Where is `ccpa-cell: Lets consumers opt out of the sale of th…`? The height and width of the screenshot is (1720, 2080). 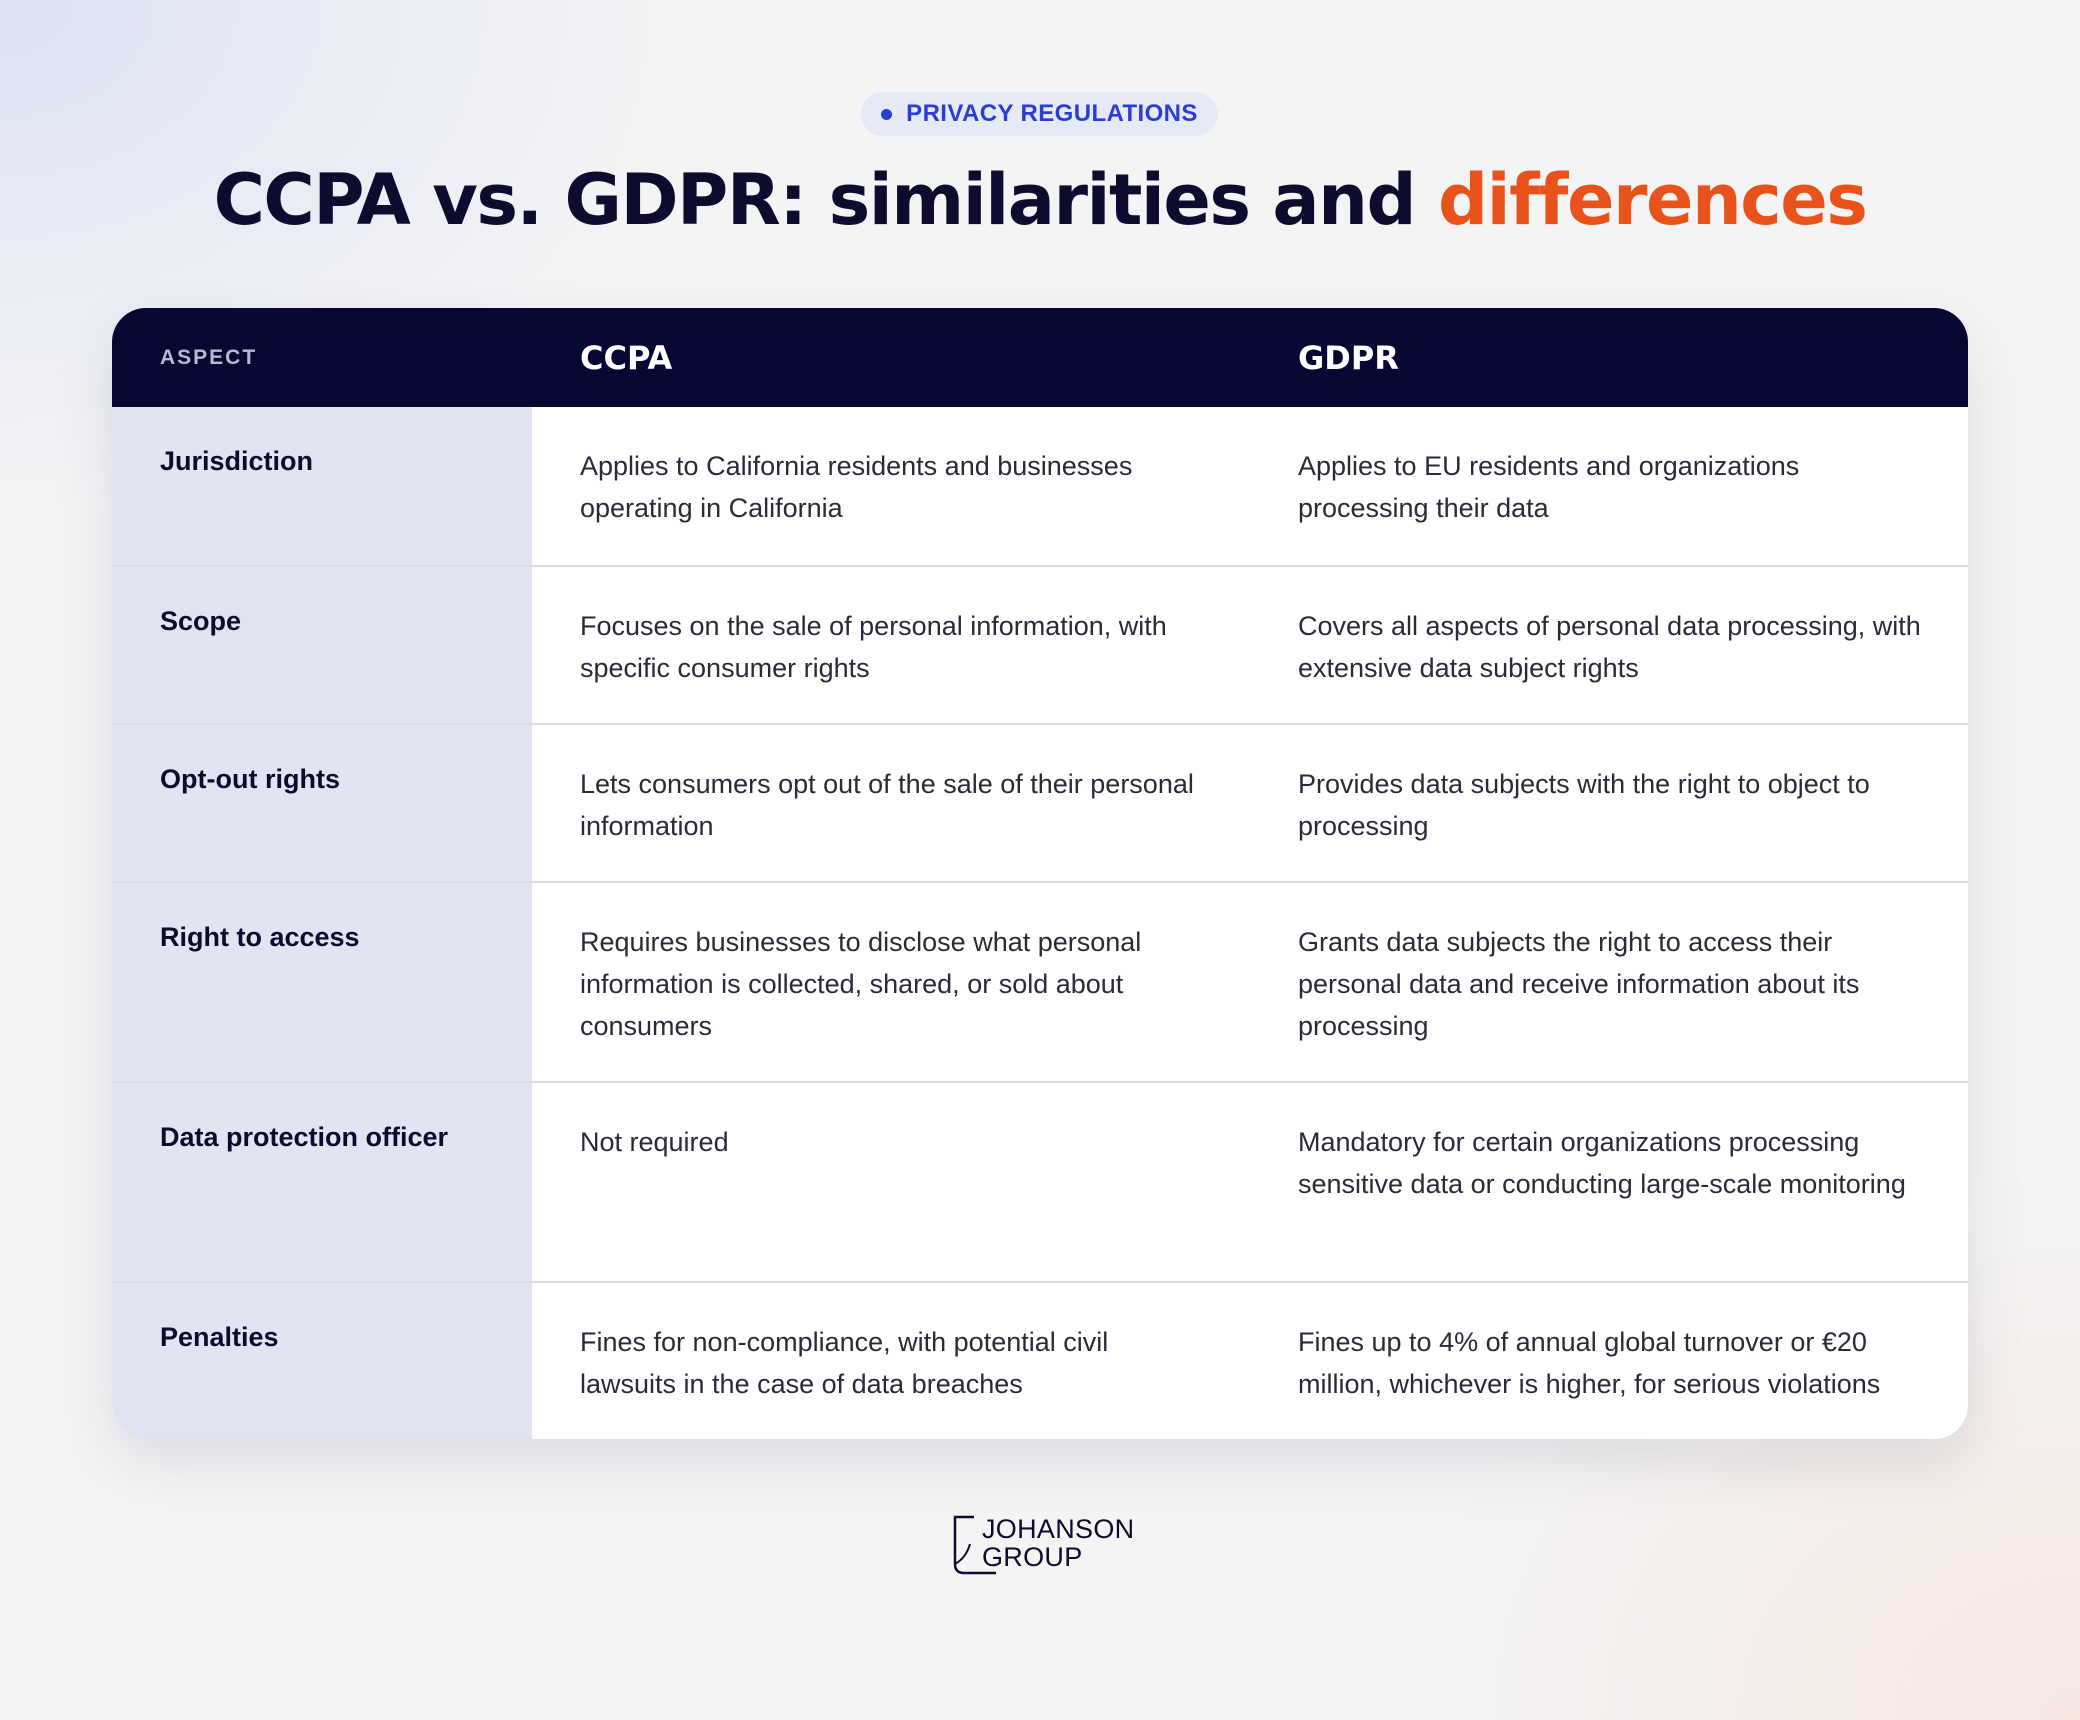 ccpa-cell: Lets consumers opt out of the sale of th… is located at coordinates (887, 805).